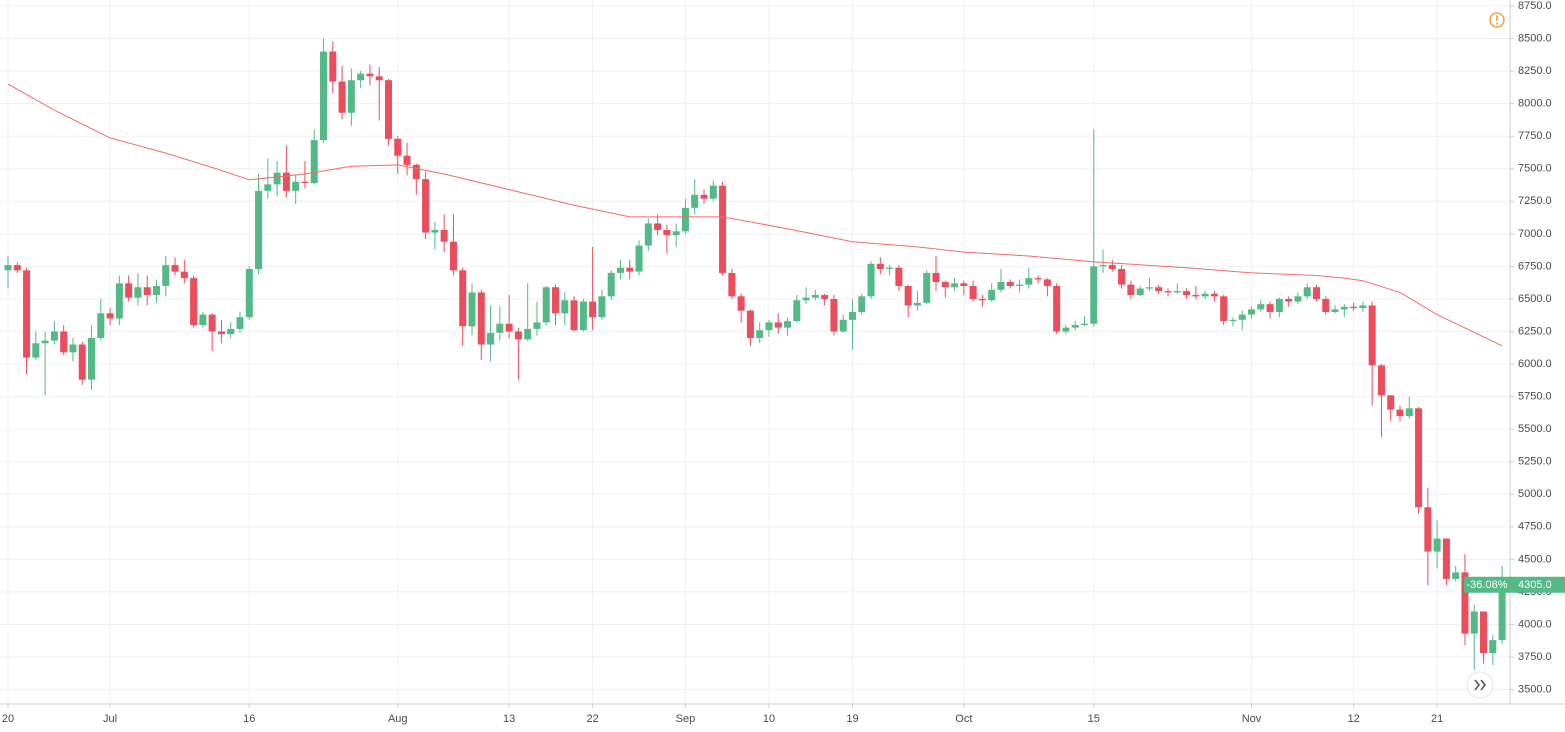 This screenshot has height=732, width=1565. I want to click on change-tag, so click(1487, 584).